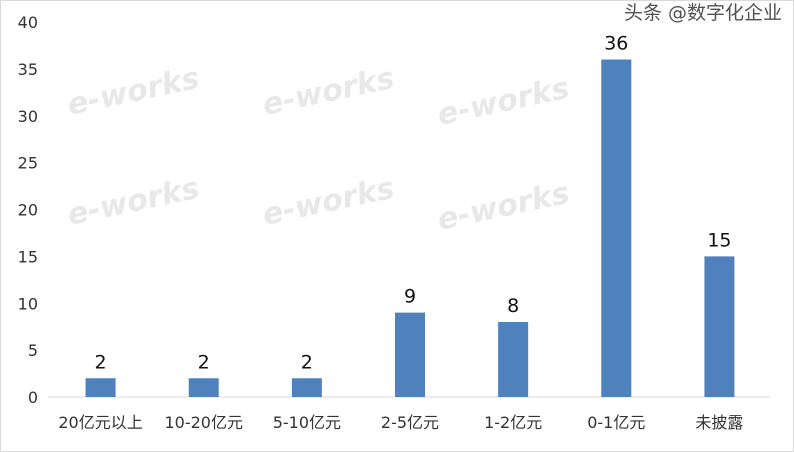 This screenshot has height=452, width=794. I want to click on x-tick-label: 10-20亿元, so click(203, 422).